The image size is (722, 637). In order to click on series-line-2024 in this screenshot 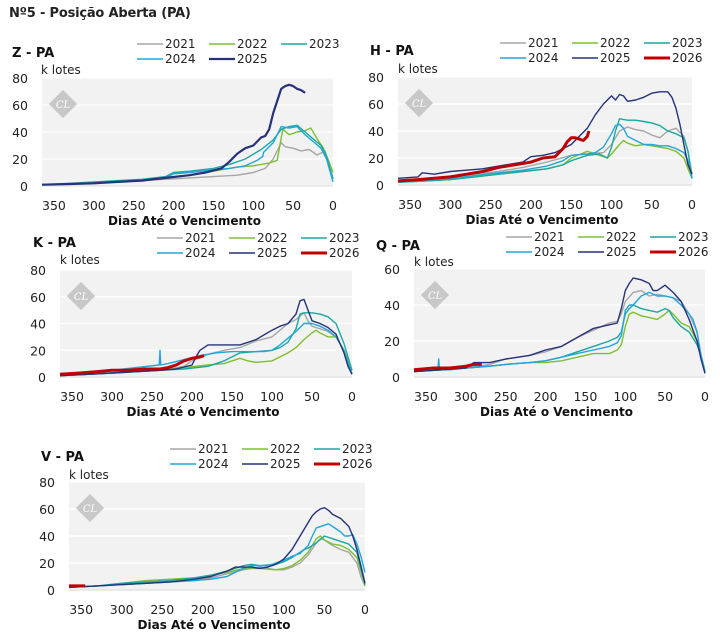, I will do `click(206, 348)`.